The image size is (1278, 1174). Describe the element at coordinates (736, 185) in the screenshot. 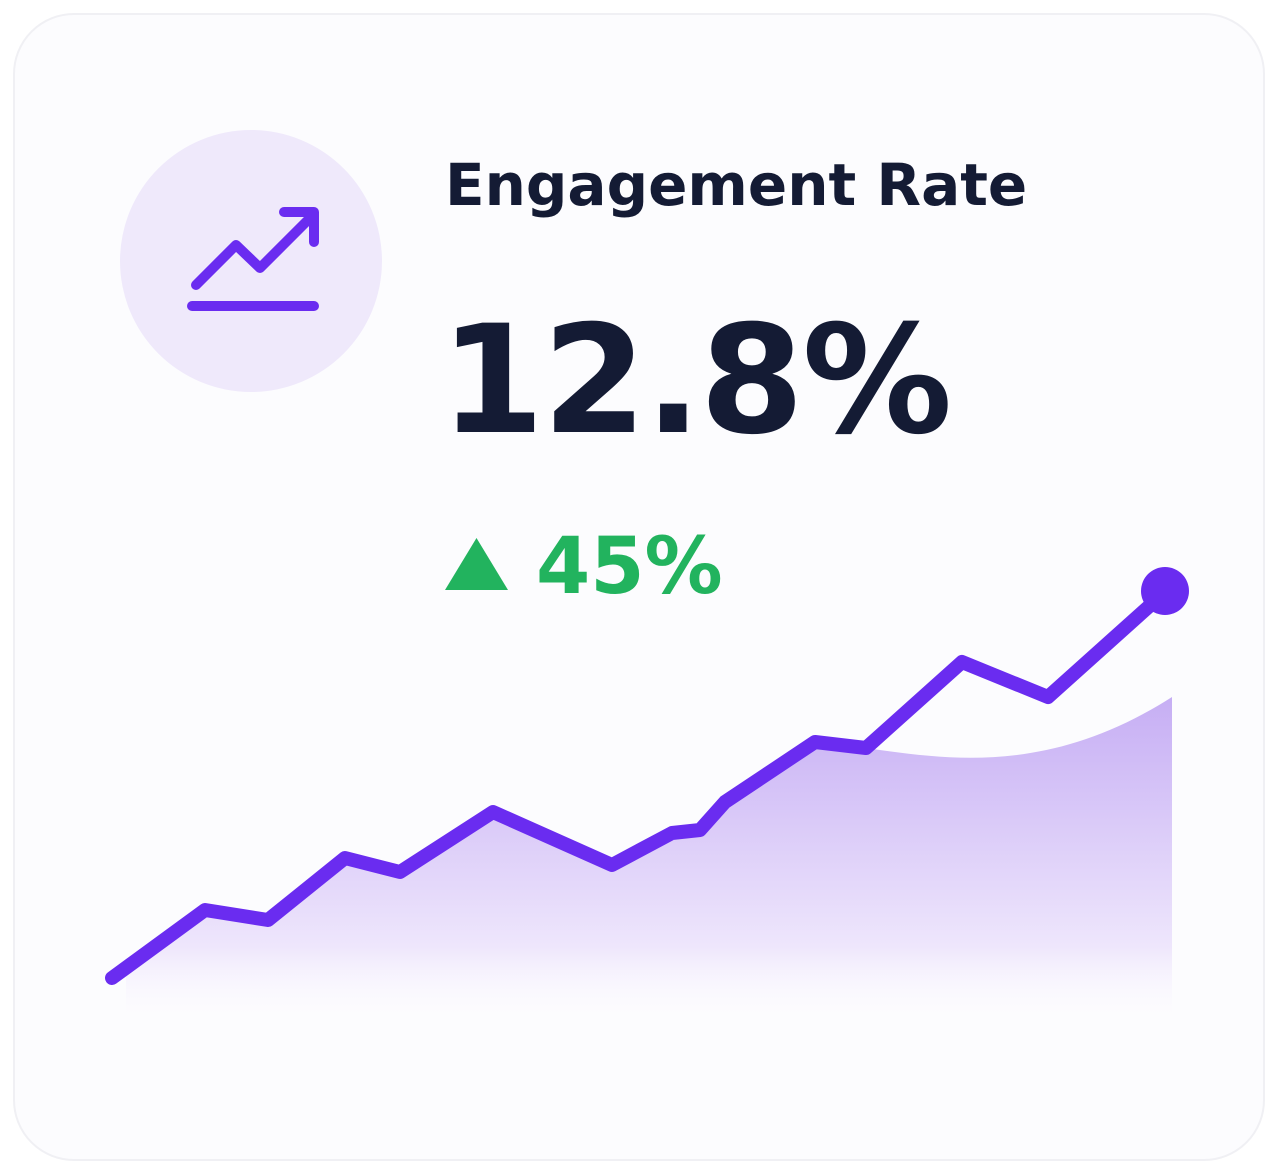

I see `card-title: Engagement Rate` at that location.